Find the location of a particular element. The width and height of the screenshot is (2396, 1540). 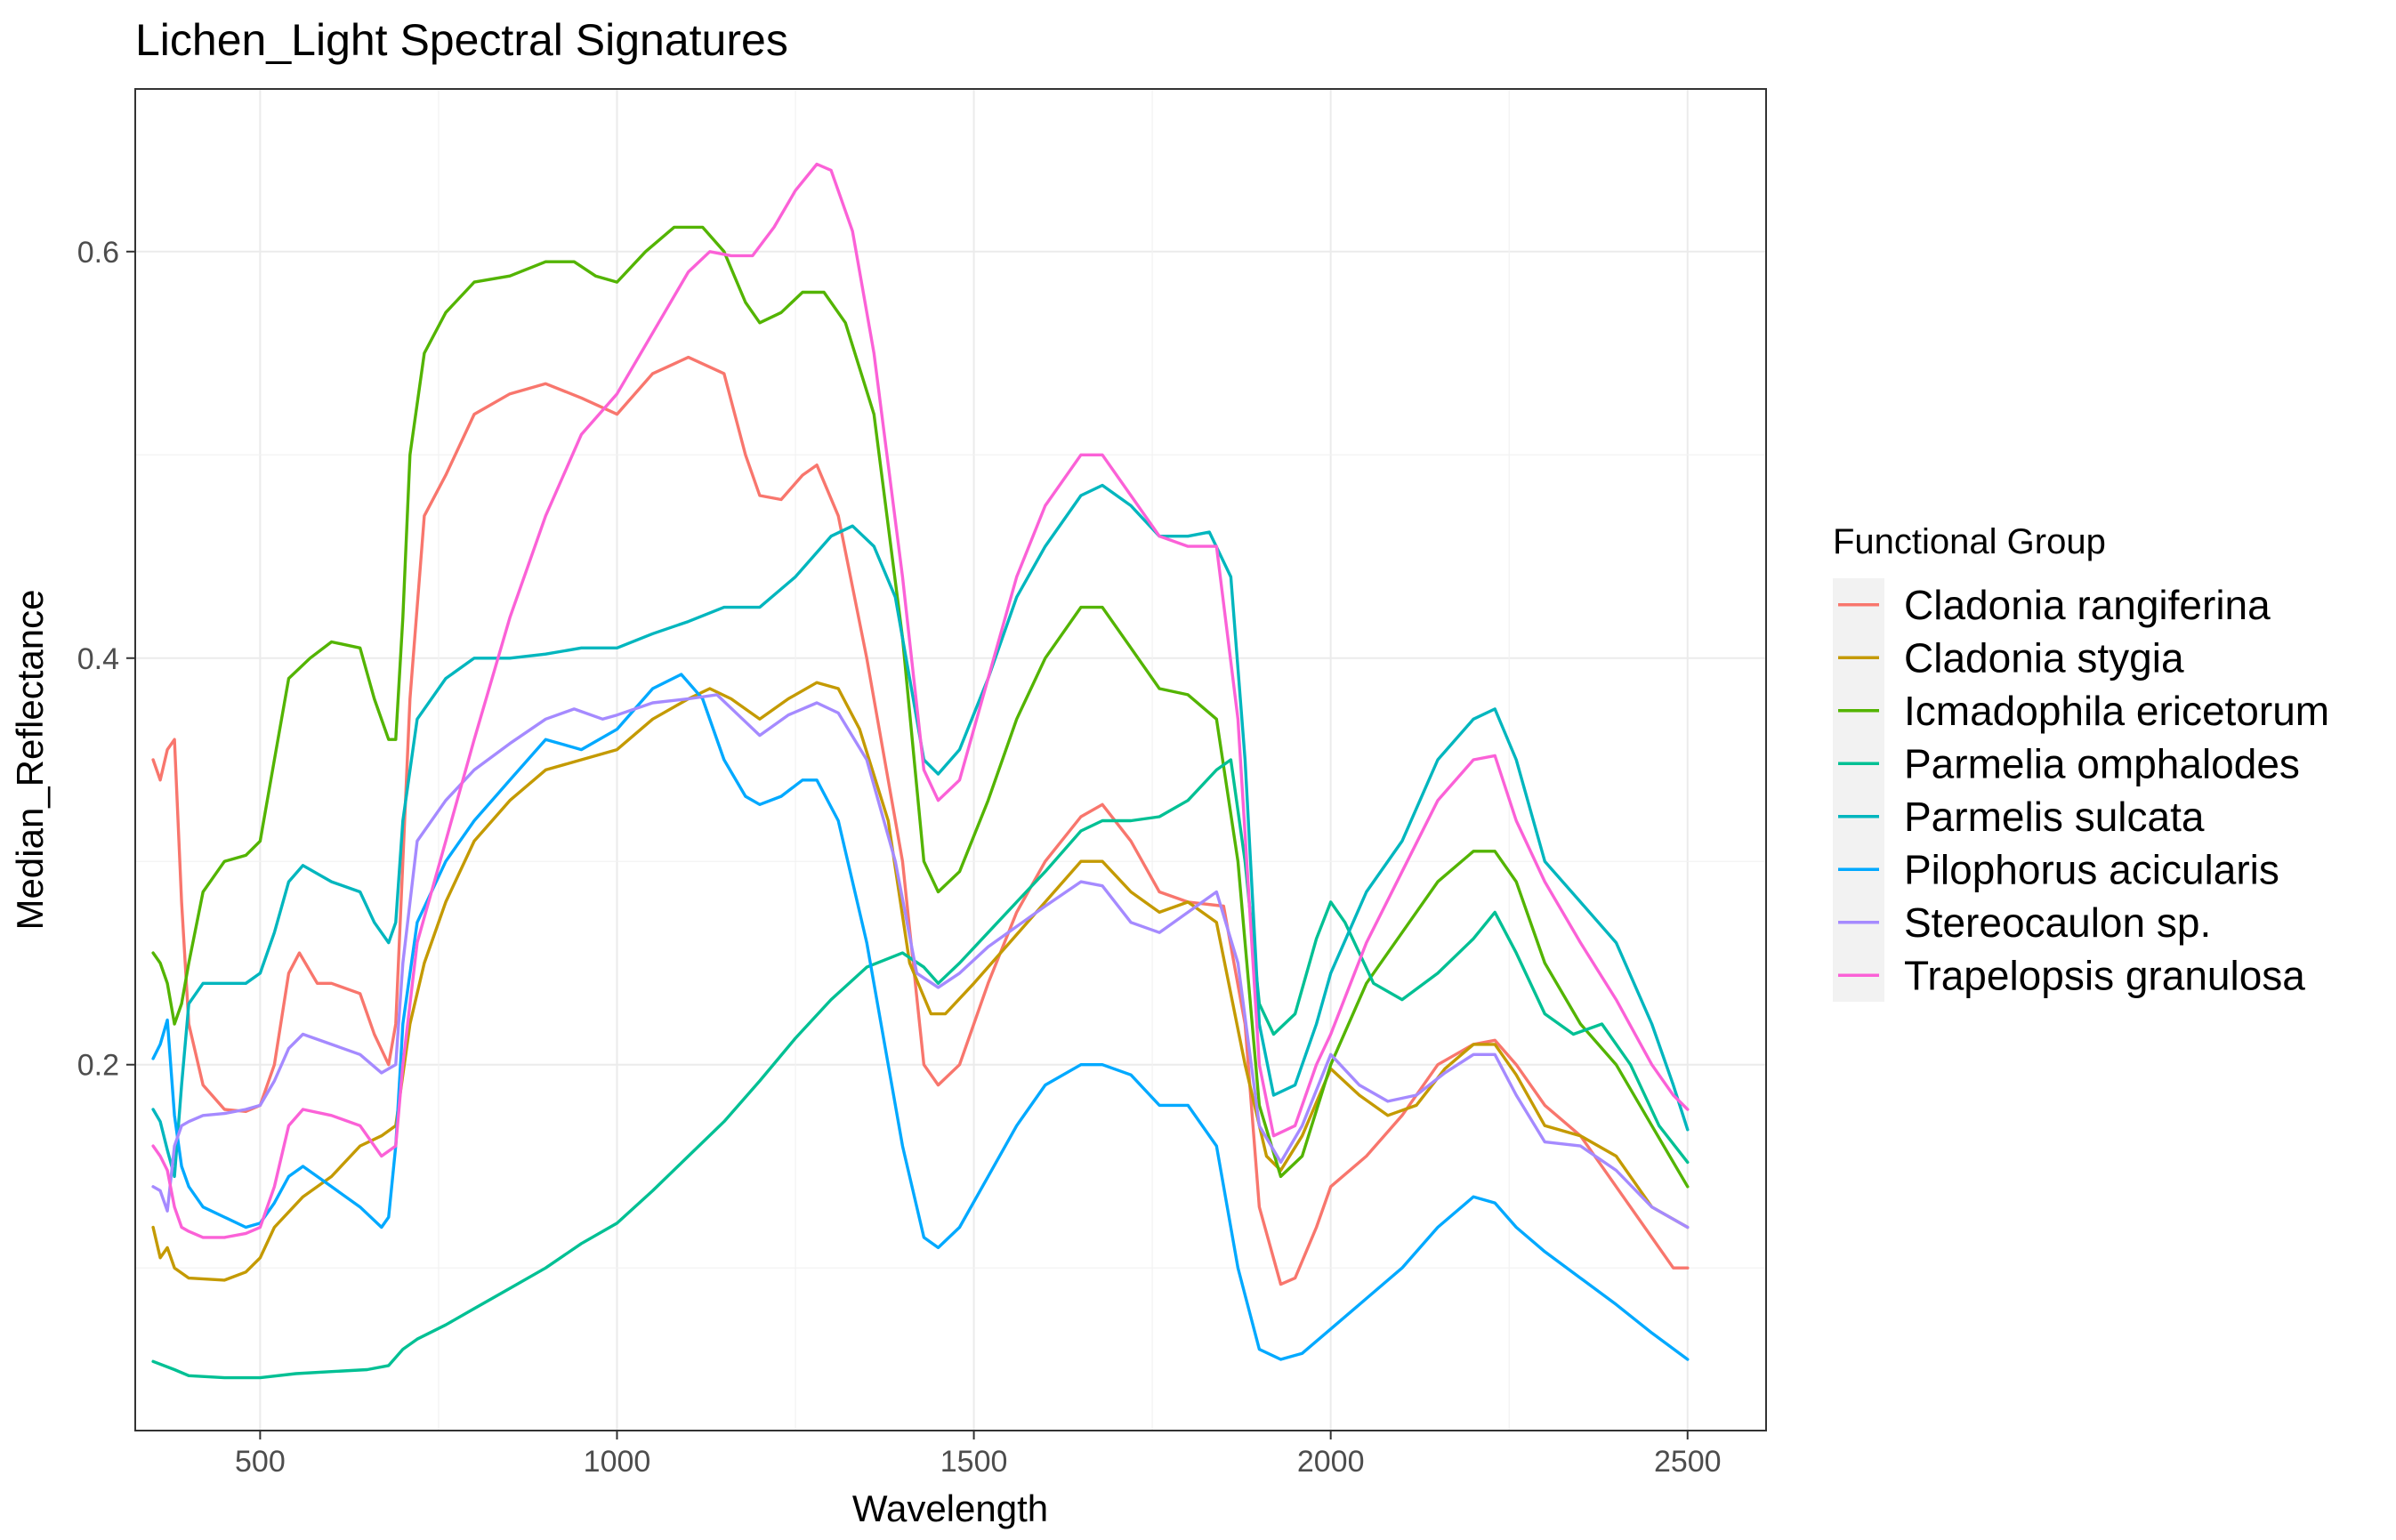

y-axis-title: Median_Reflectance is located at coordinates (30, 760).